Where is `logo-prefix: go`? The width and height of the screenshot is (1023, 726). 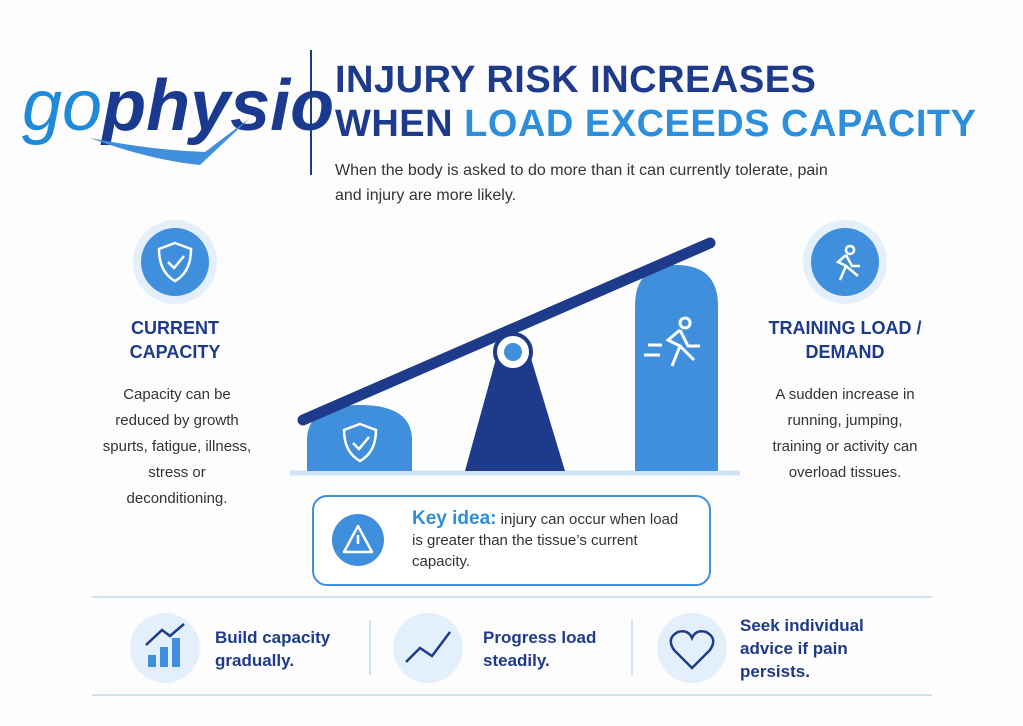 logo-prefix: go is located at coordinates (62, 106).